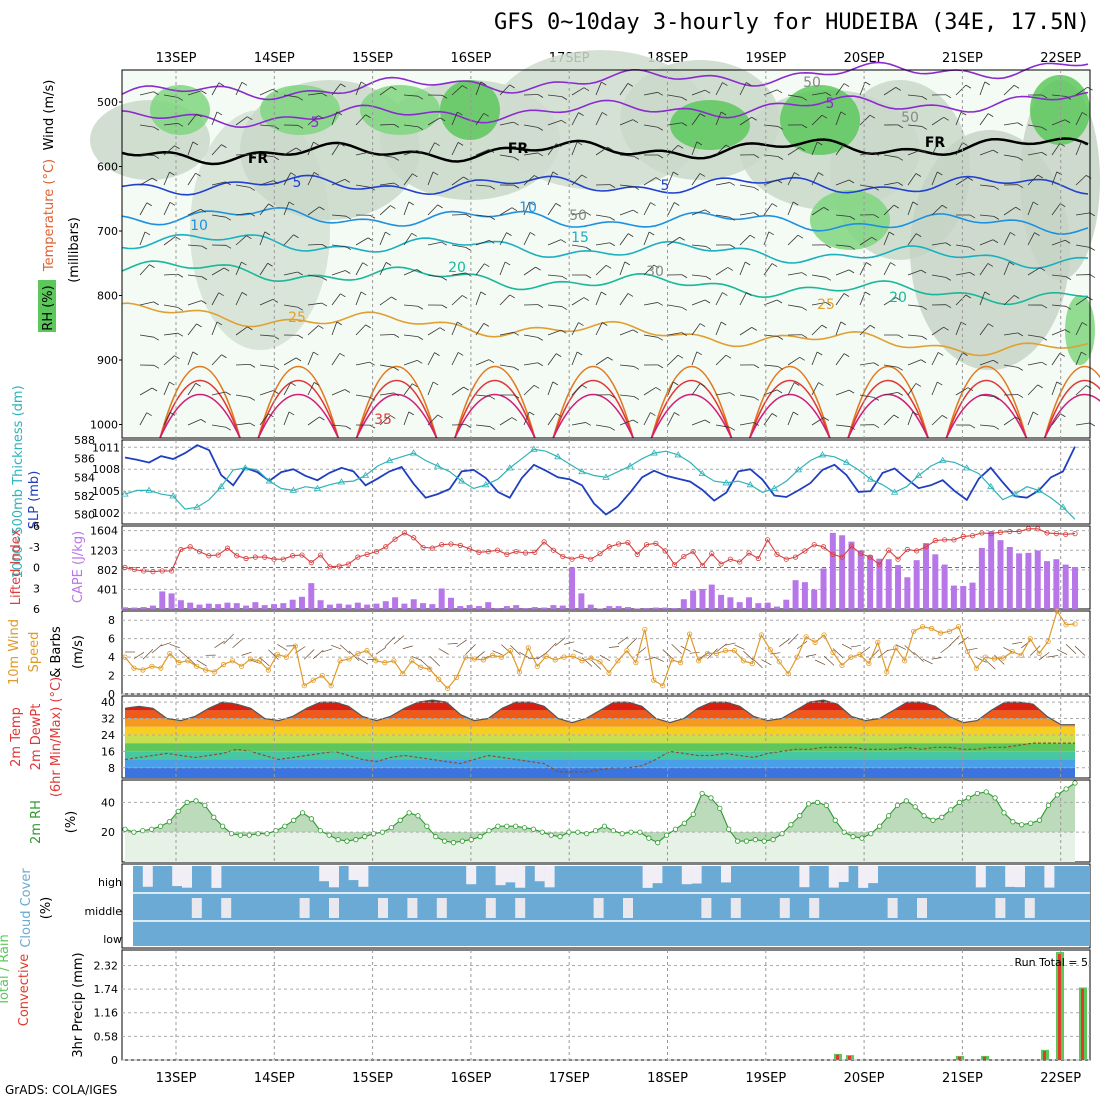 The image size is (1100, 1100). I want to click on cape-tick: 401, so click(107, 589).